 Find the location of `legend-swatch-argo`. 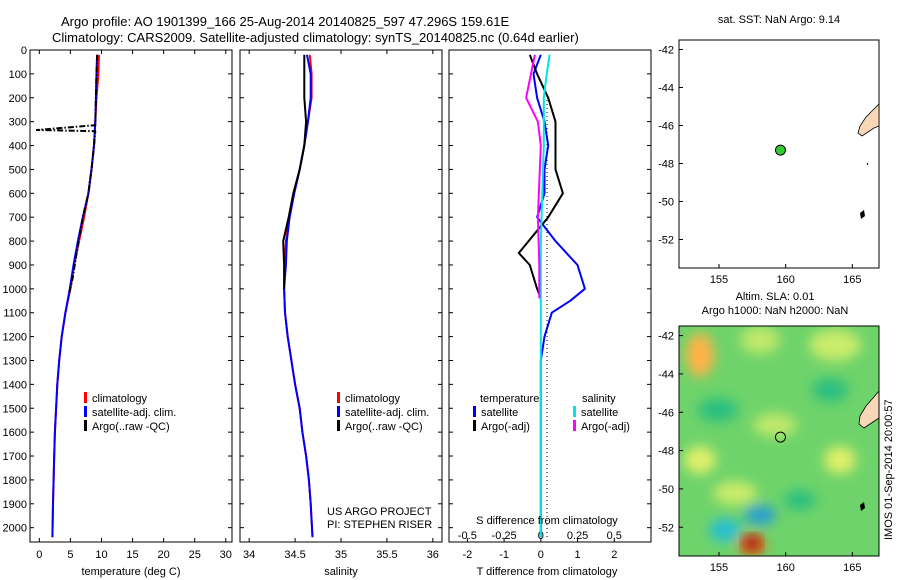

legend-swatch-argo is located at coordinates (85, 425).